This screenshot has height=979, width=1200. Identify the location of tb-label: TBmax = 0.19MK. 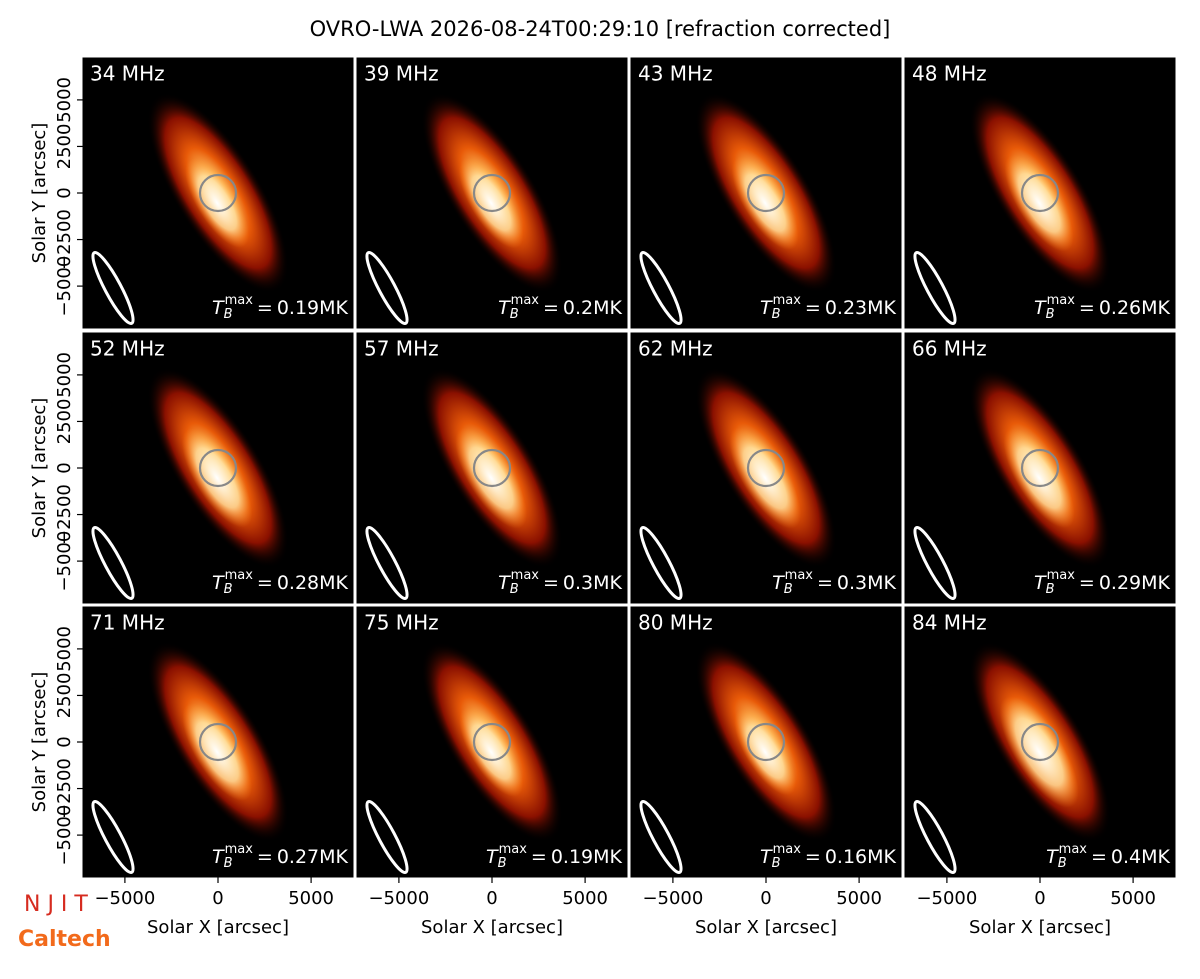
(554, 856).